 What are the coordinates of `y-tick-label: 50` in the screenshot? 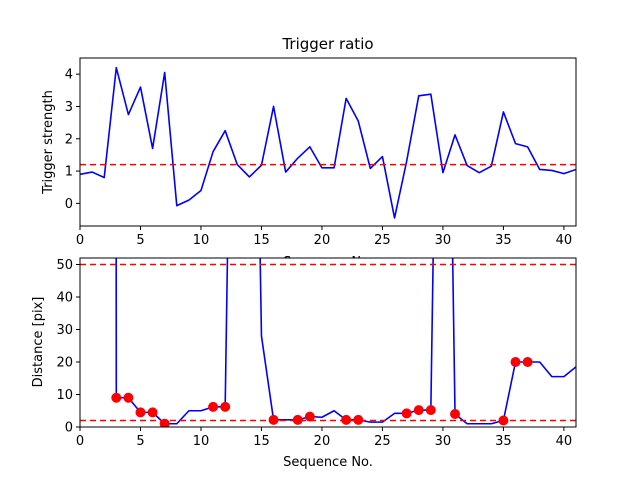 It's located at (64, 265).